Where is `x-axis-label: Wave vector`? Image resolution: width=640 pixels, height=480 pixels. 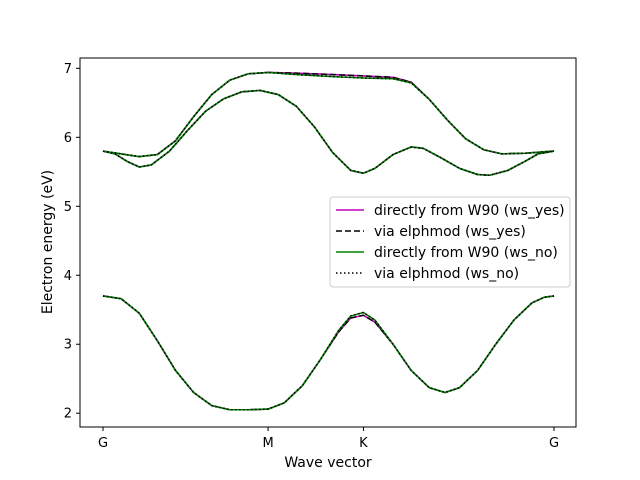 x-axis-label: Wave vector is located at coordinates (328, 463).